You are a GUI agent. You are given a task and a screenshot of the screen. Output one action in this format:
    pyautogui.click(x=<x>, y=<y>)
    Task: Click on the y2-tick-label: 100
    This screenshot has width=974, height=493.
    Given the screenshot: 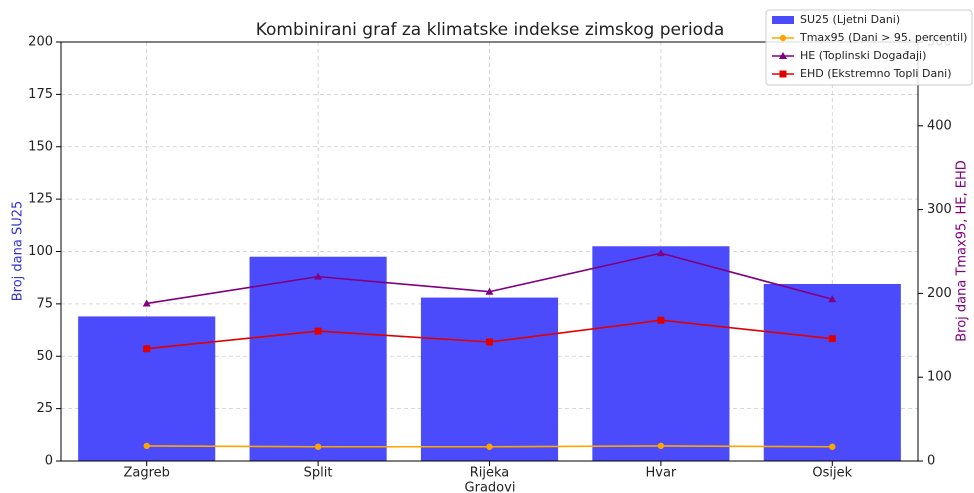 What is the action you would take?
    pyautogui.click(x=939, y=377)
    